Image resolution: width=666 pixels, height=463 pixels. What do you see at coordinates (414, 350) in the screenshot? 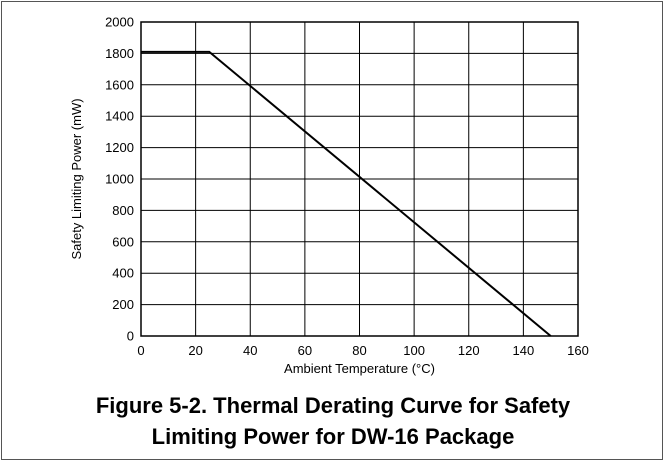
I see `x-tick-label: 100` at bounding box center [414, 350].